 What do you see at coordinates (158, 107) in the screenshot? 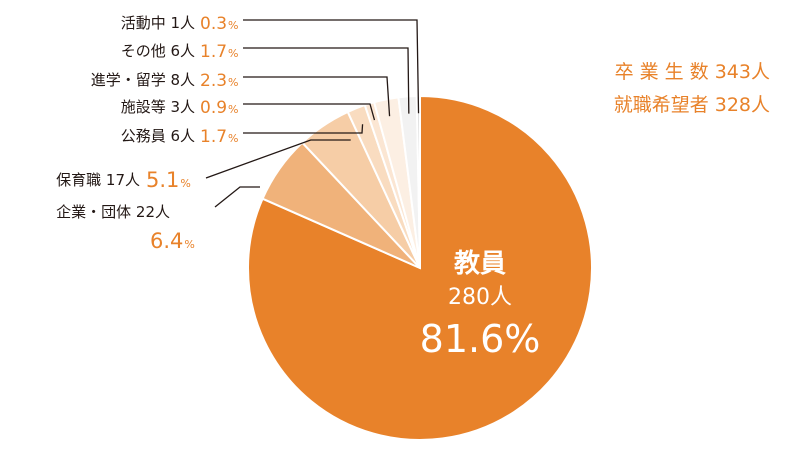
I see `slice-5-name-count: 施設等 3人` at bounding box center [158, 107].